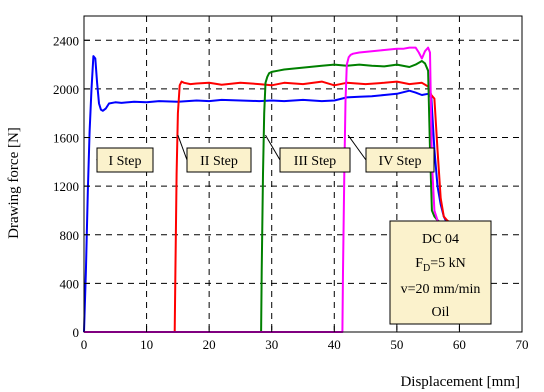 This screenshot has height=392, width=544. Describe the element at coordinates (441, 289) in the screenshot. I see `info-velocity: v=20 mm/min` at that location.